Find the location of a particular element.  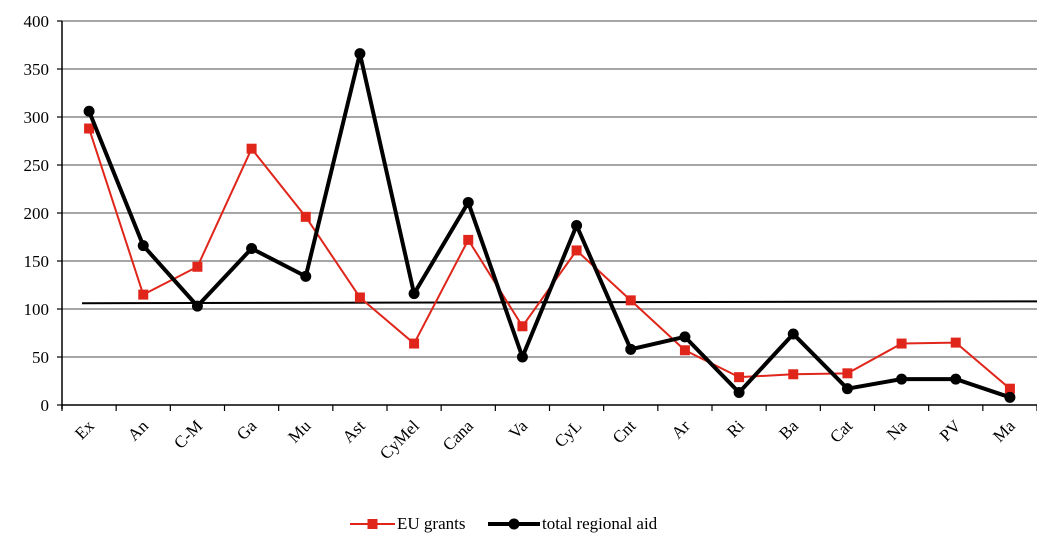

y-tick-label-400: 400 is located at coordinates (37, 21).